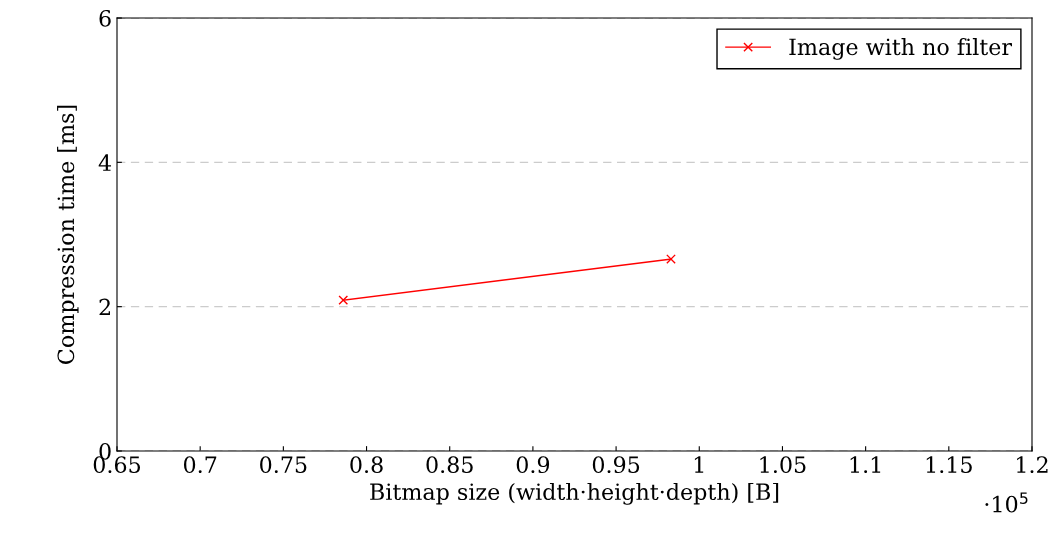 The height and width of the screenshot is (533, 1056). Describe the element at coordinates (949, 465) in the screenshot. I see `x-tick-label: 1.15` at that location.